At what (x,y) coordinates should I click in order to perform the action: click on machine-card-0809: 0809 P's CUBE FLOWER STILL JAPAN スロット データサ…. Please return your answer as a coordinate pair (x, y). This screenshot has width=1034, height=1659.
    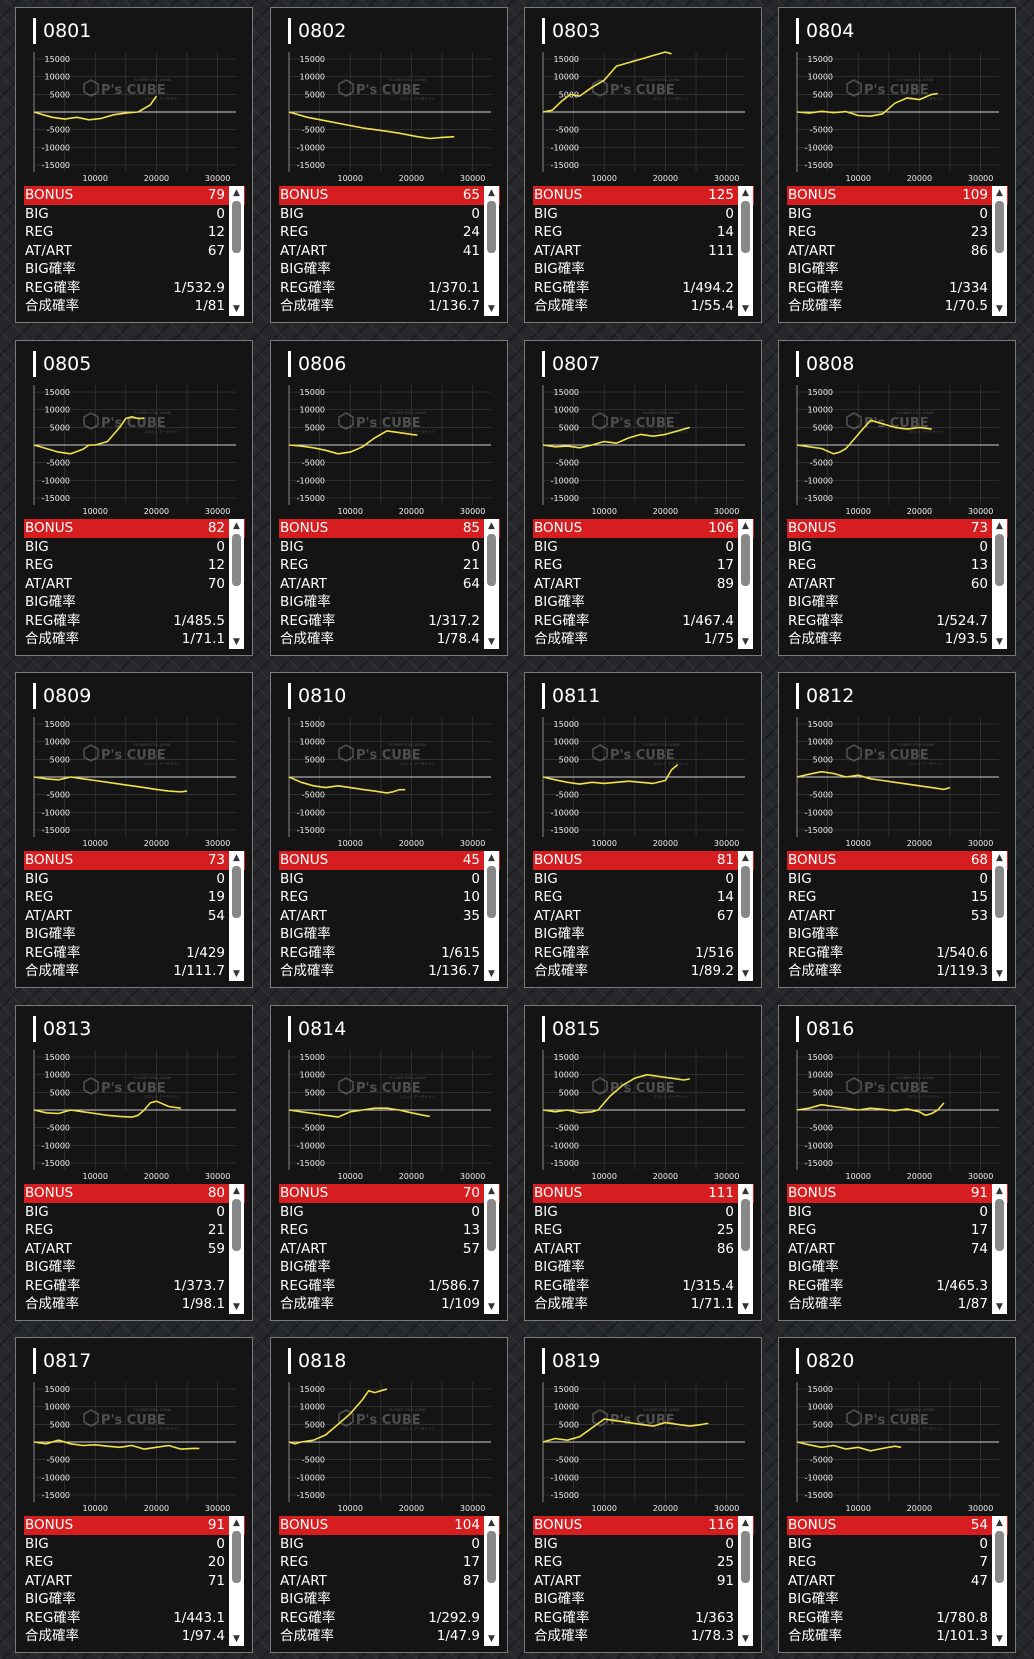
    Looking at the image, I should click on (134, 830).